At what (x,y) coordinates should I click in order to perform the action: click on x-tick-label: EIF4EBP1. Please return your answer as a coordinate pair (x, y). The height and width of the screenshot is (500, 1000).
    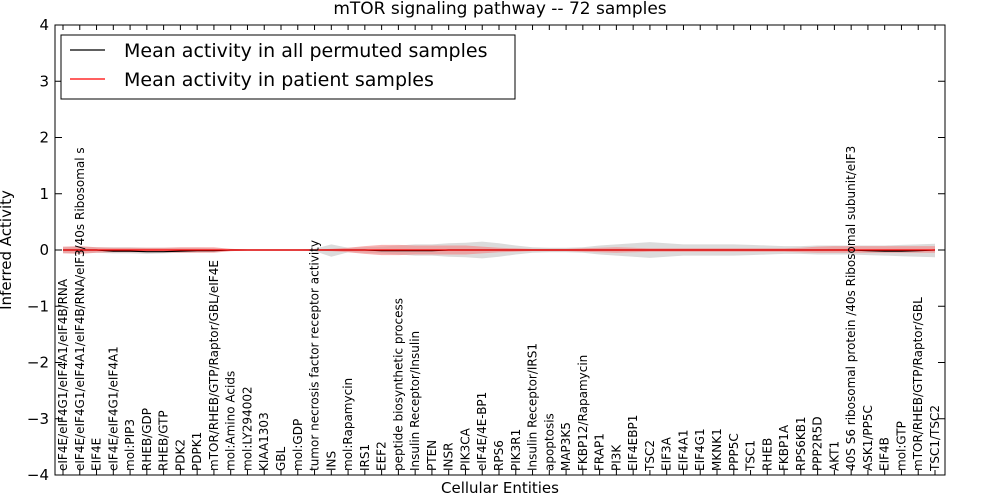
    Looking at the image, I should click on (633, 443).